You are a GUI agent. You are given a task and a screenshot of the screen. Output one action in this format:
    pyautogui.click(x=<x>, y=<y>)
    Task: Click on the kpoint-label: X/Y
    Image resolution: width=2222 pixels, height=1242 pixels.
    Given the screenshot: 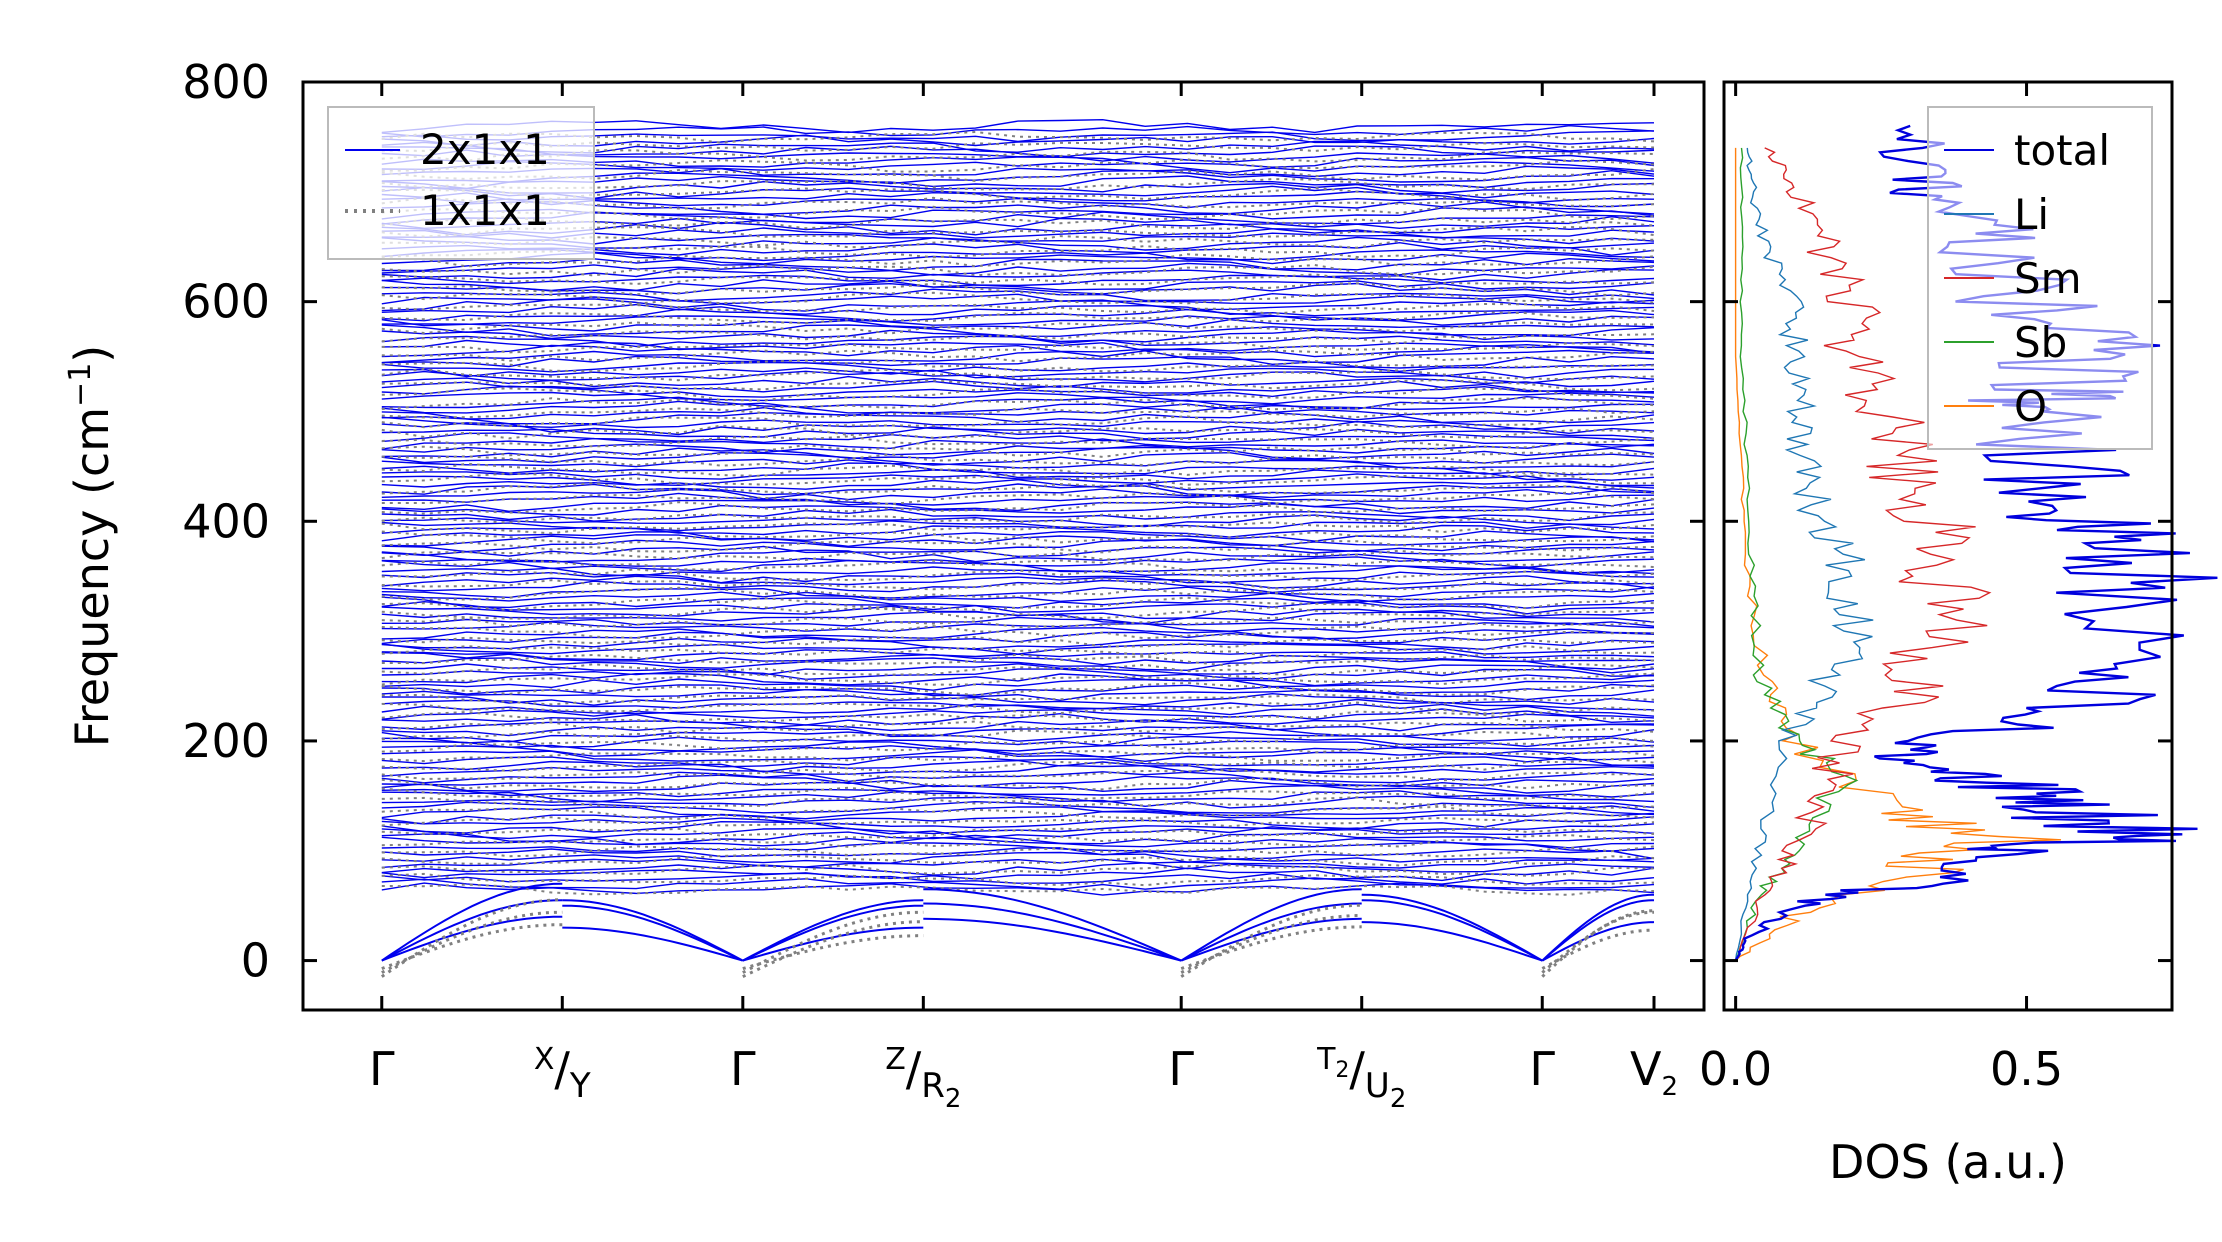 What is the action you would take?
    pyautogui.click(x=562, y=1074)
    